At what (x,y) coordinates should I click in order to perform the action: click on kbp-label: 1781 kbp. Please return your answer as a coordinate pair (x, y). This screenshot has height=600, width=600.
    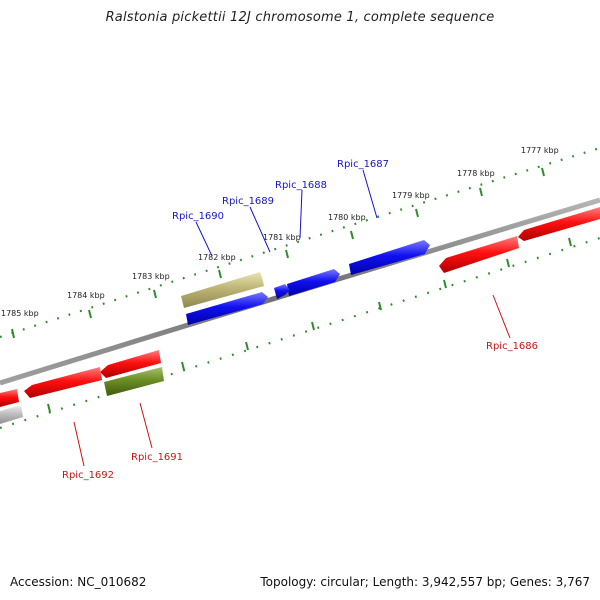
    Looking at the image, I should click on (282, 237).